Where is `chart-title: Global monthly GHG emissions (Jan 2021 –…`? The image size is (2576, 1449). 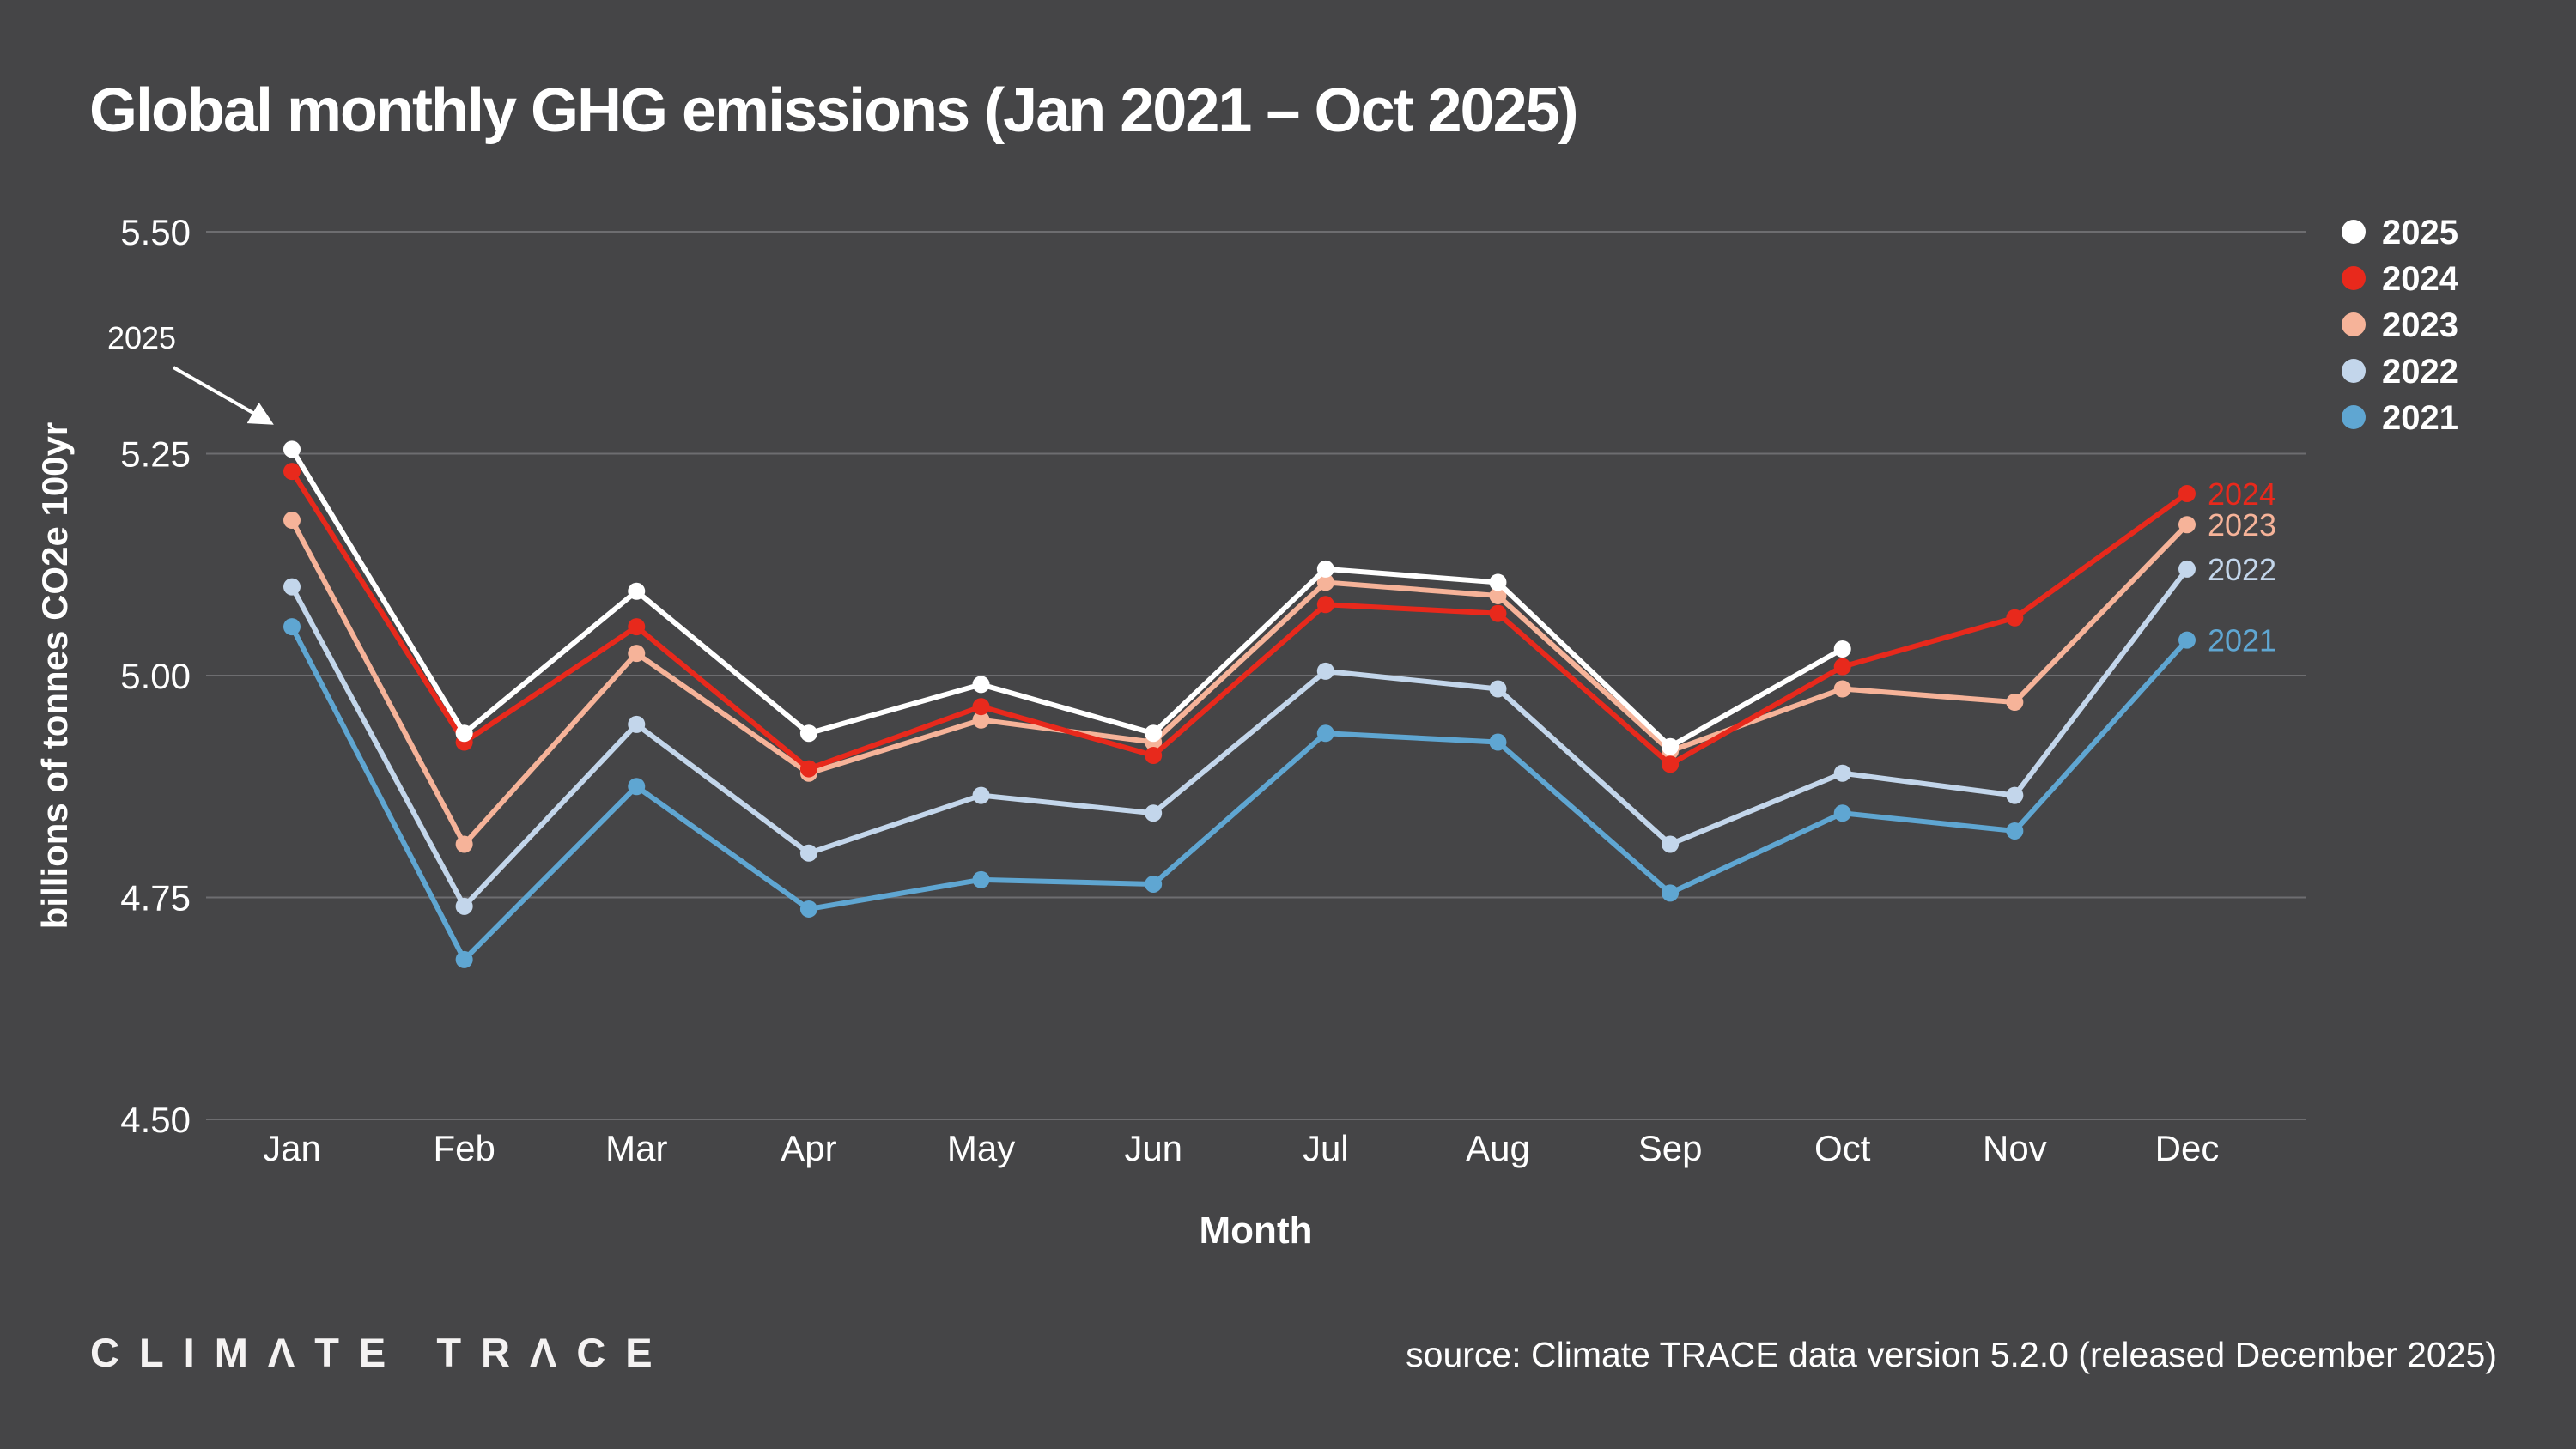
chart-title: Global monthly GHG emissions (Jan 2021 –… is located at coordinates (834, 111).